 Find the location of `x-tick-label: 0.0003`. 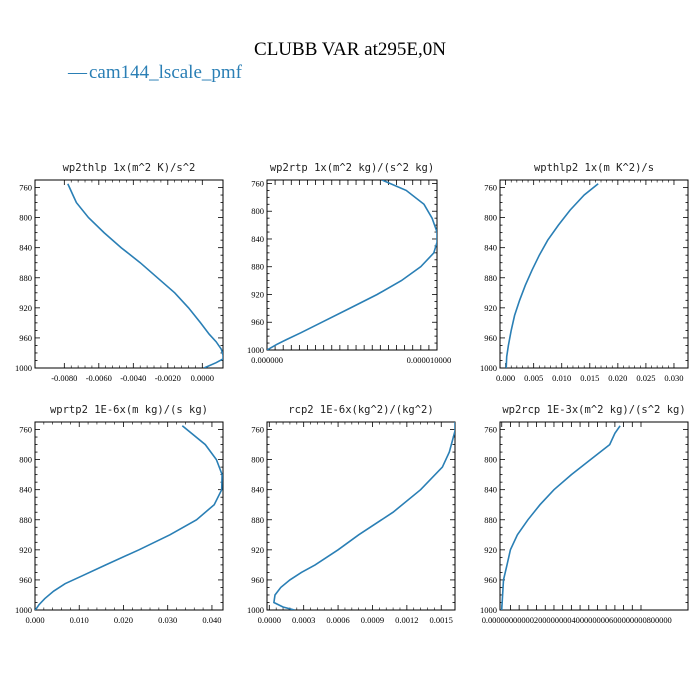

x-tick-label: 0.0003 is located at coordinates (303, 620).